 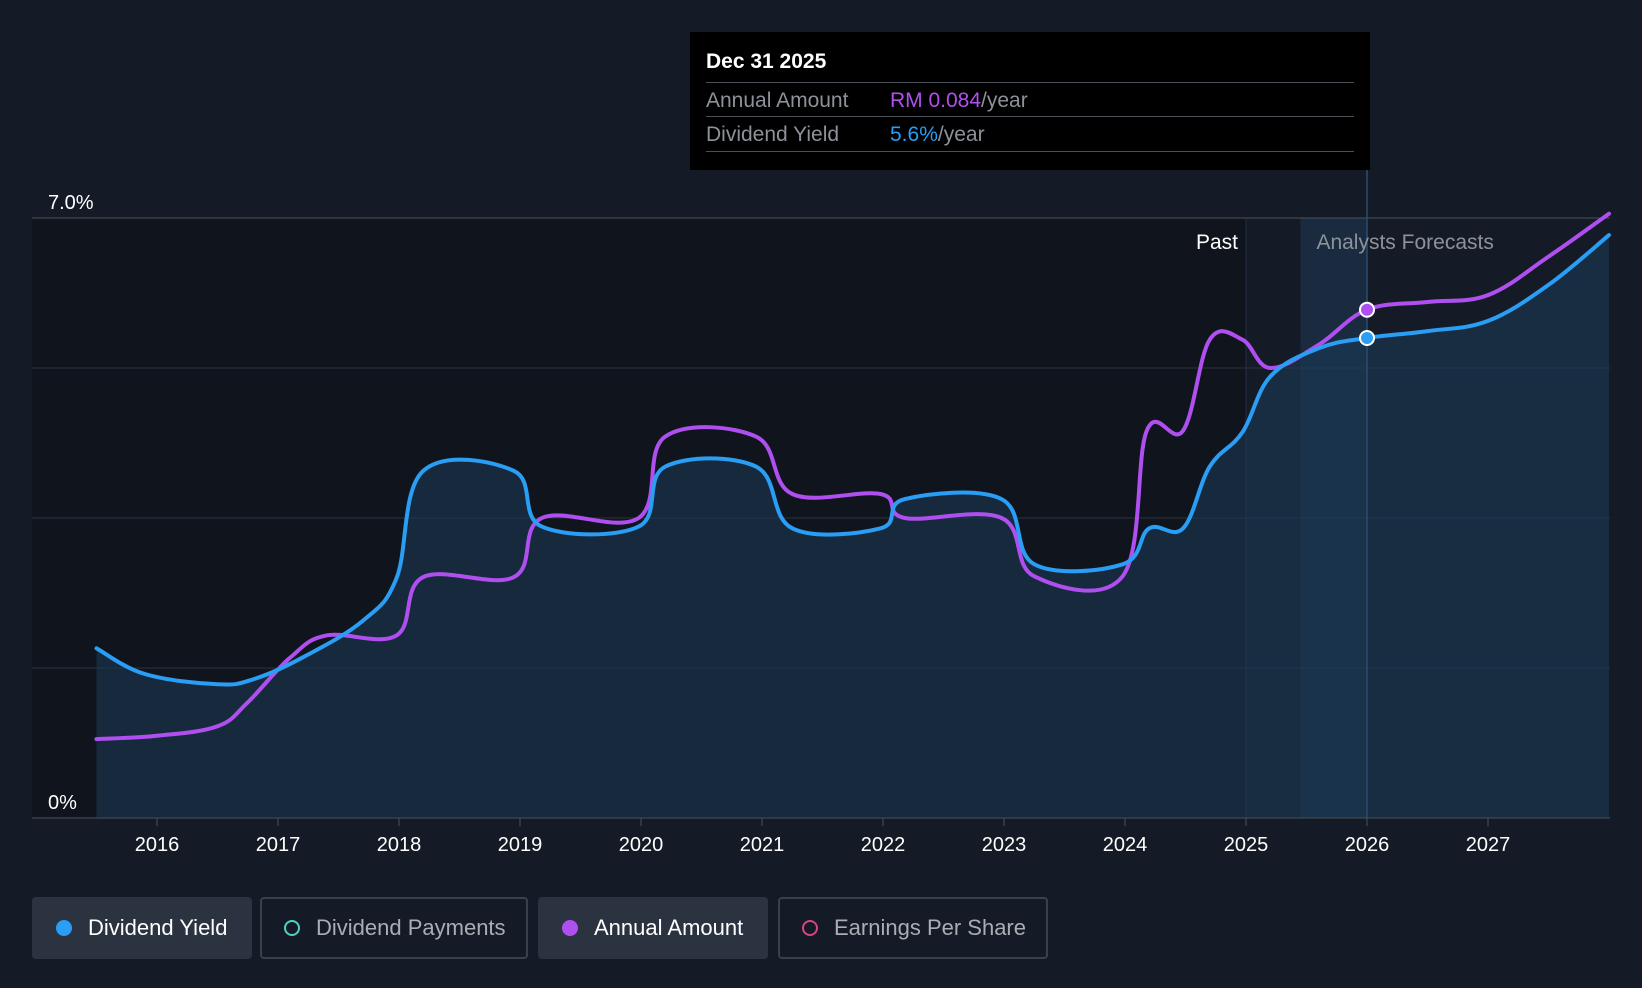 I want to click on tooltip-annual-value-wrap: RM 0.084/year, so click(x=959, y=101).